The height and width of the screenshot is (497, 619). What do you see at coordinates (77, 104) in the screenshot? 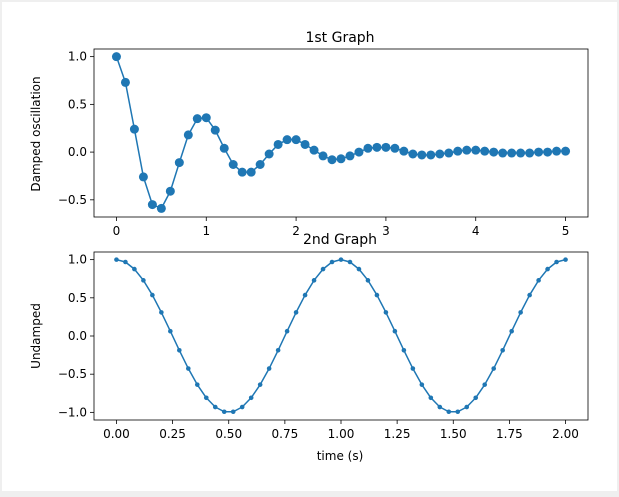
I see `y-tick-label: 0.5` at bounding box center [77, 104].